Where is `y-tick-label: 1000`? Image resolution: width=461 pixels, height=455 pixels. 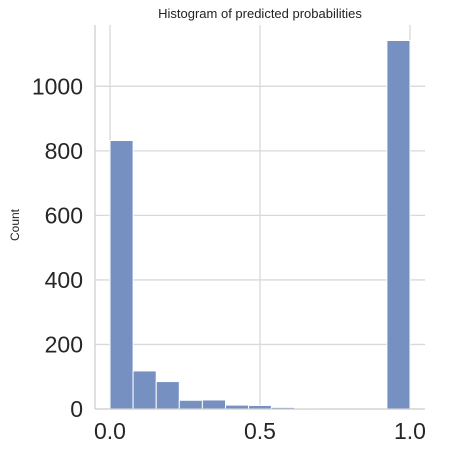 y-tick-label: 1000 is located at coordinates (57, 86).